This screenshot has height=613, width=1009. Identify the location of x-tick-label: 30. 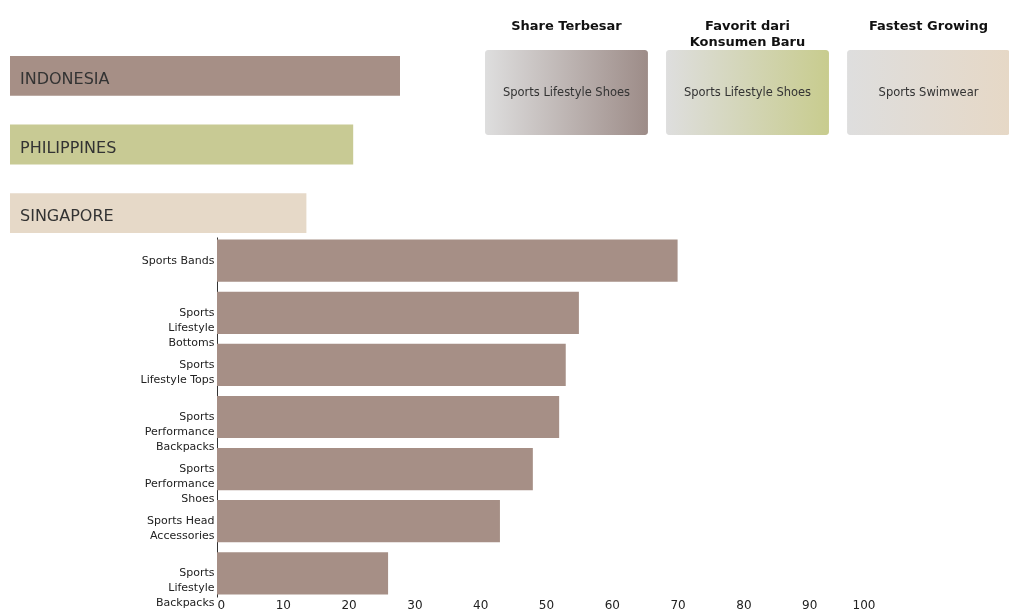
(415, 604).